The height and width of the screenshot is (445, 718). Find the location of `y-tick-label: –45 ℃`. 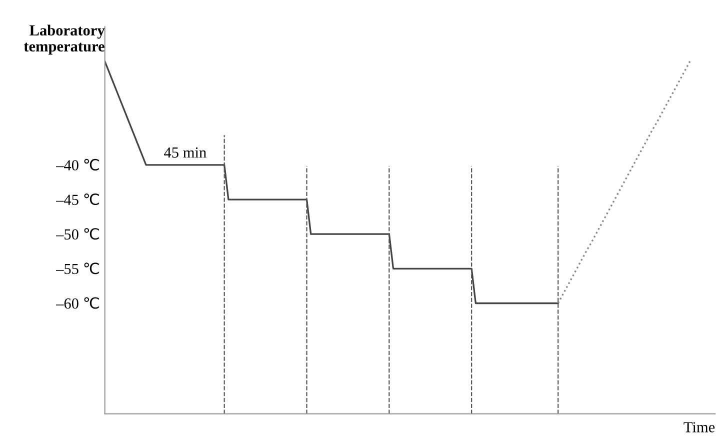

y-tick-label: –45 ℃ is located at coordinates (77, 199).